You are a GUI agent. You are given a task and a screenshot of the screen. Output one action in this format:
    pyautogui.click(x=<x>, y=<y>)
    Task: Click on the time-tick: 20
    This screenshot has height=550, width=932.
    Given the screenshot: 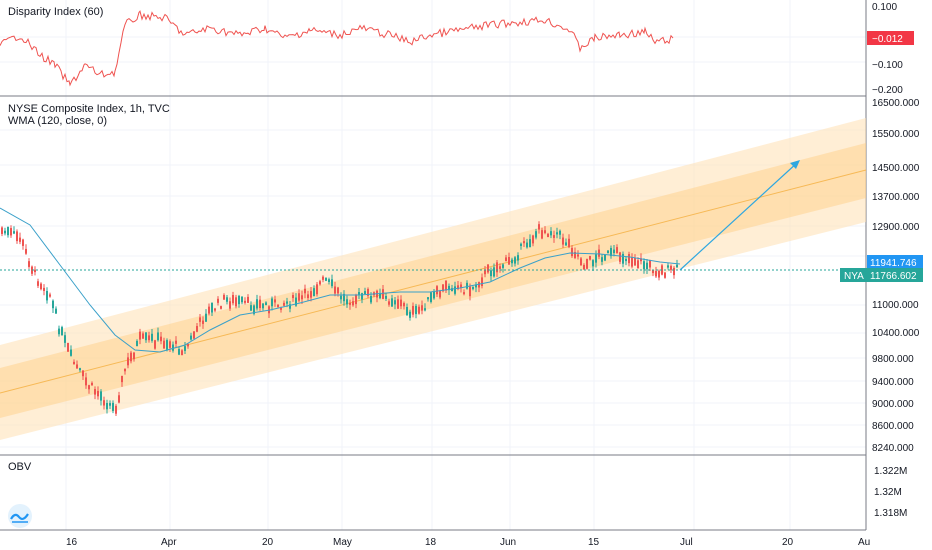 What is the action you would take?
    pyautogui.click(x=788, y=542)
    